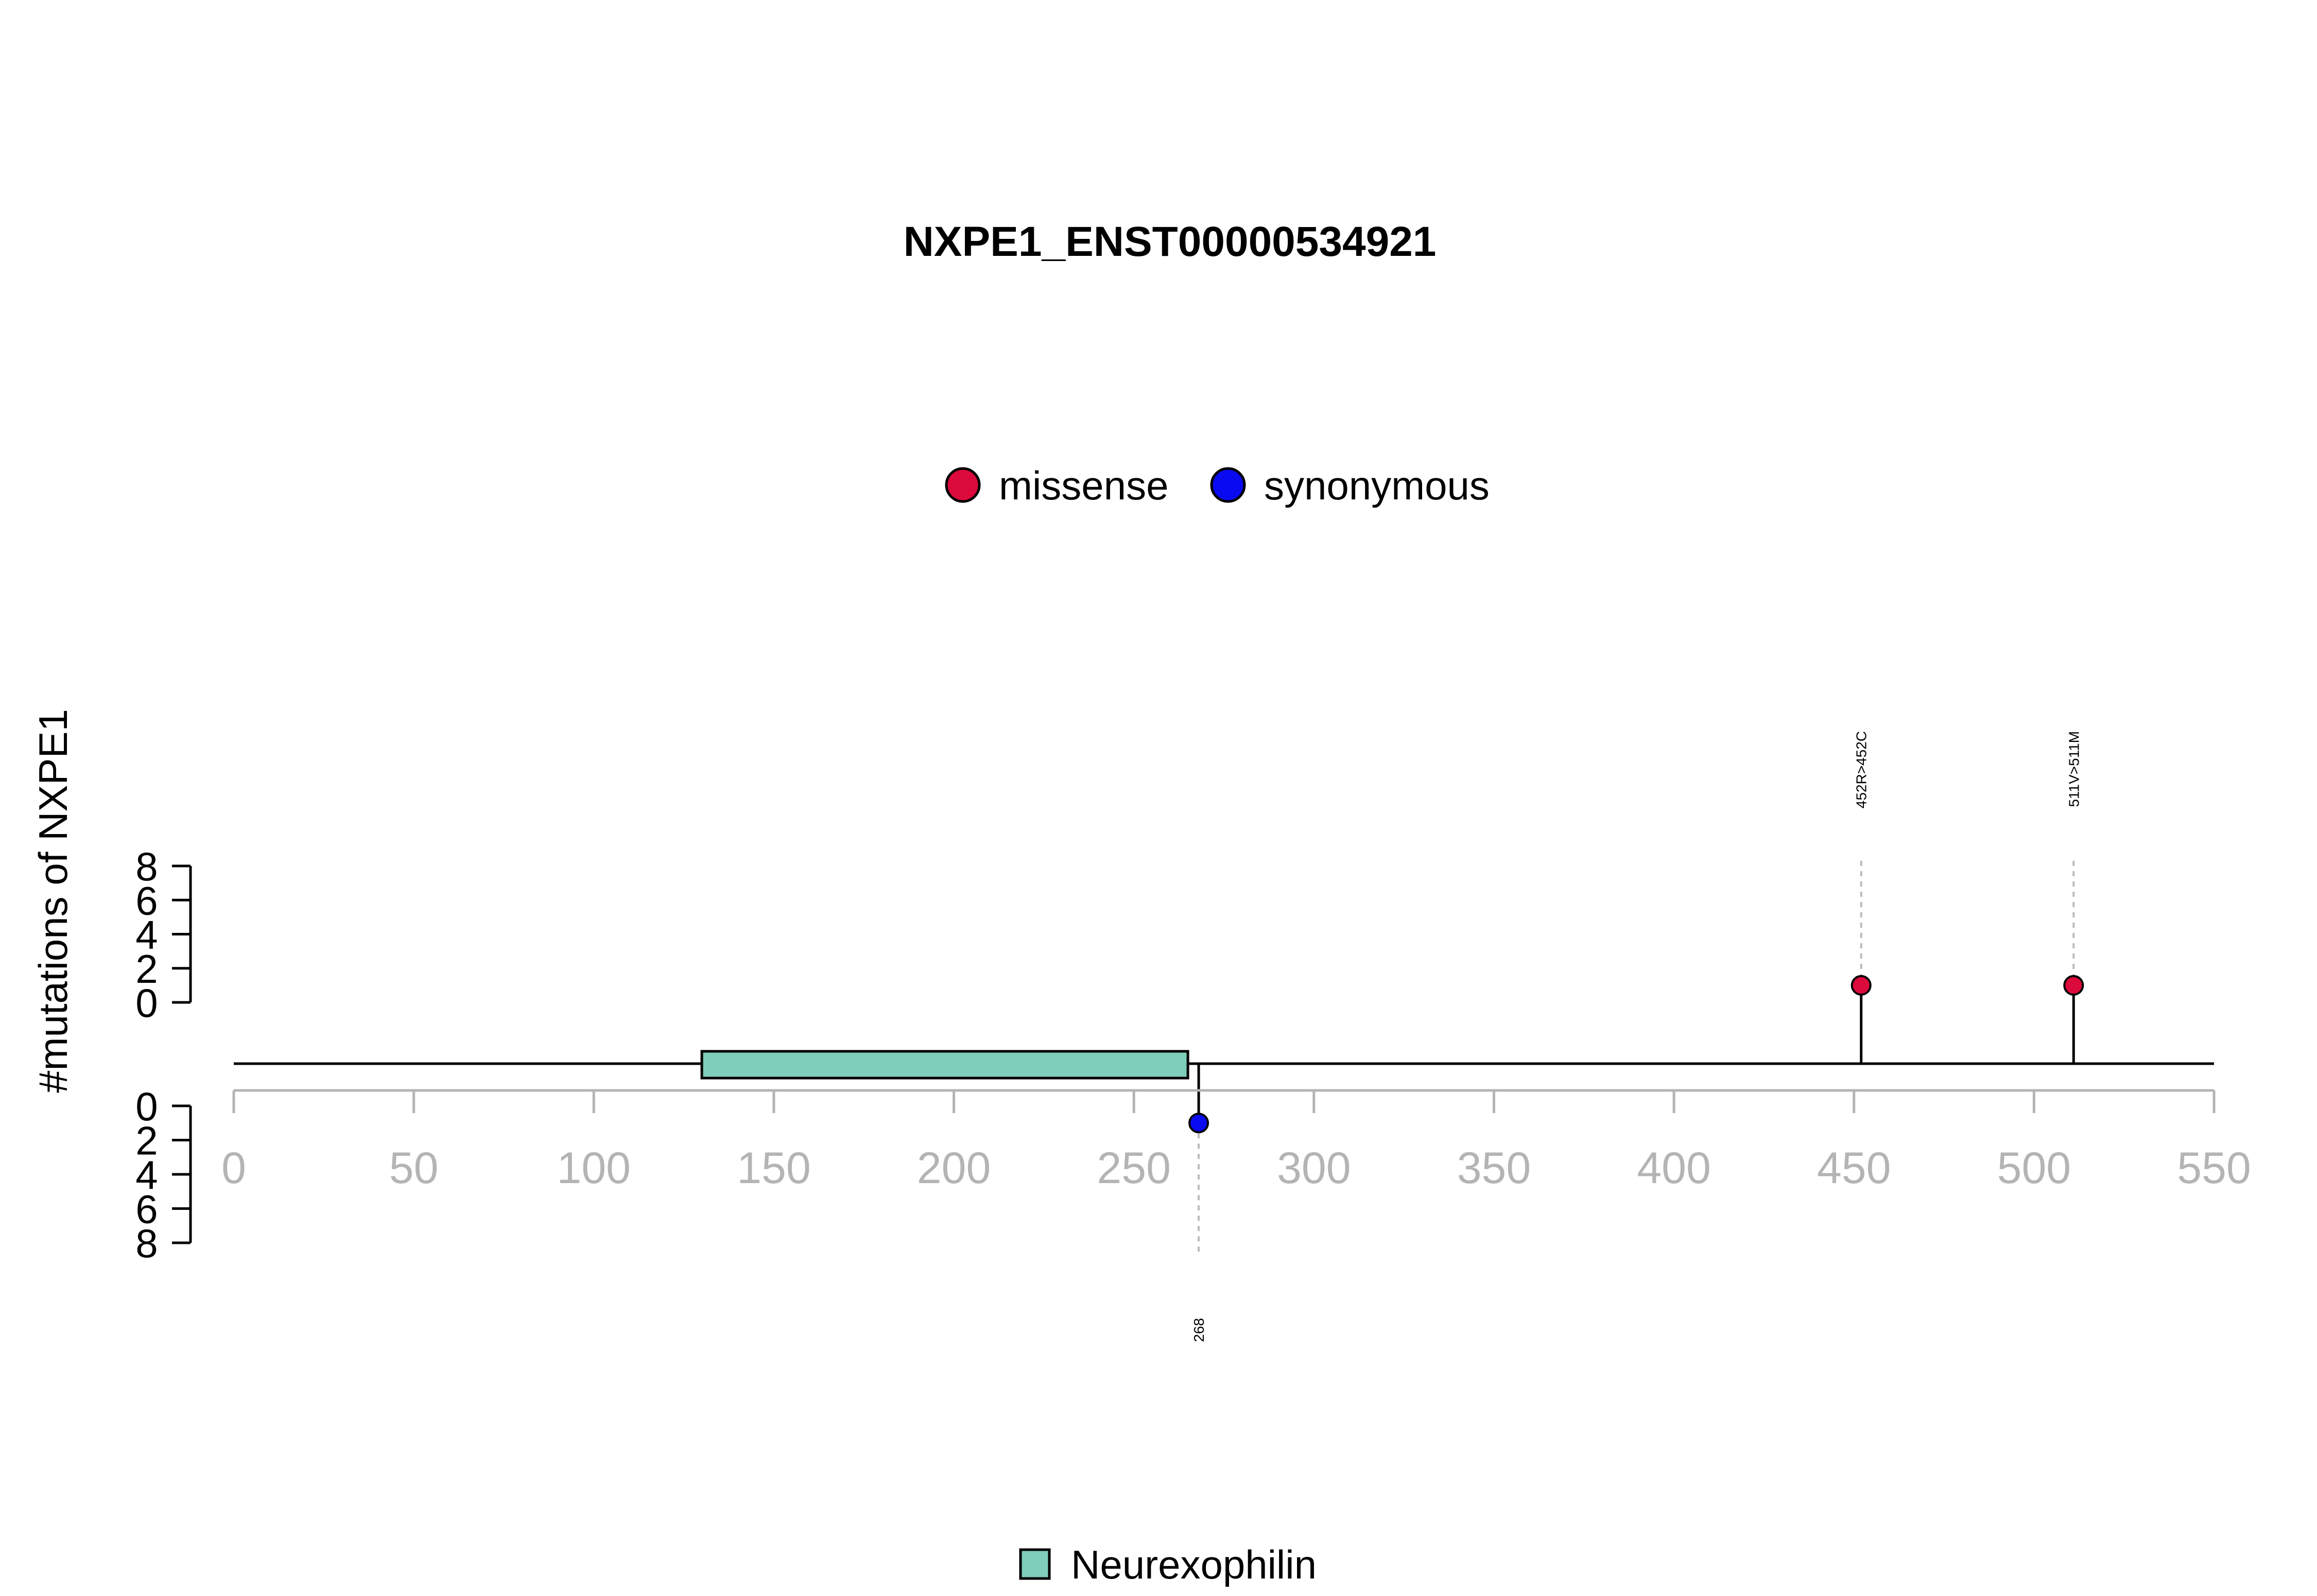  Describe the element at coordinates (1377, 486) in the screenshot. I see `legend-label: synonymous` at that location.